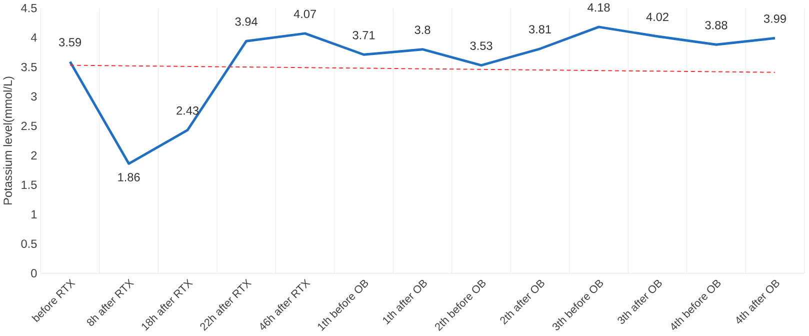 The image size is (809, 336). I want to click on data-label: 4.07, so click(305, 14).